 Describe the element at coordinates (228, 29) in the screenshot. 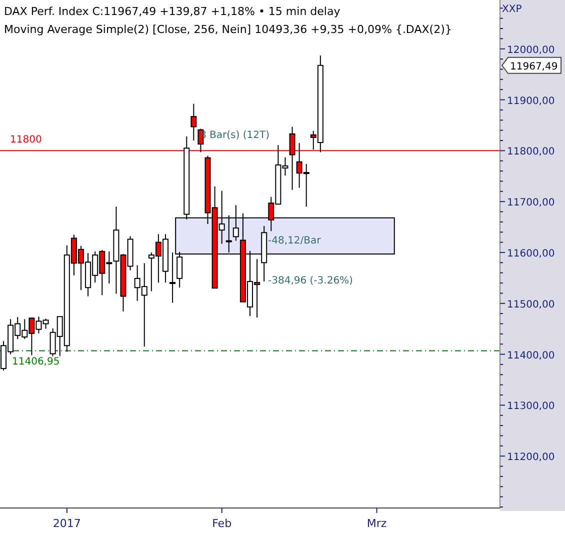

I see `text: Moving Average Simple(2) [Close, 256, Nein] 10493,36 +9,35 +0,09% {.DAX(2)}` at that location.